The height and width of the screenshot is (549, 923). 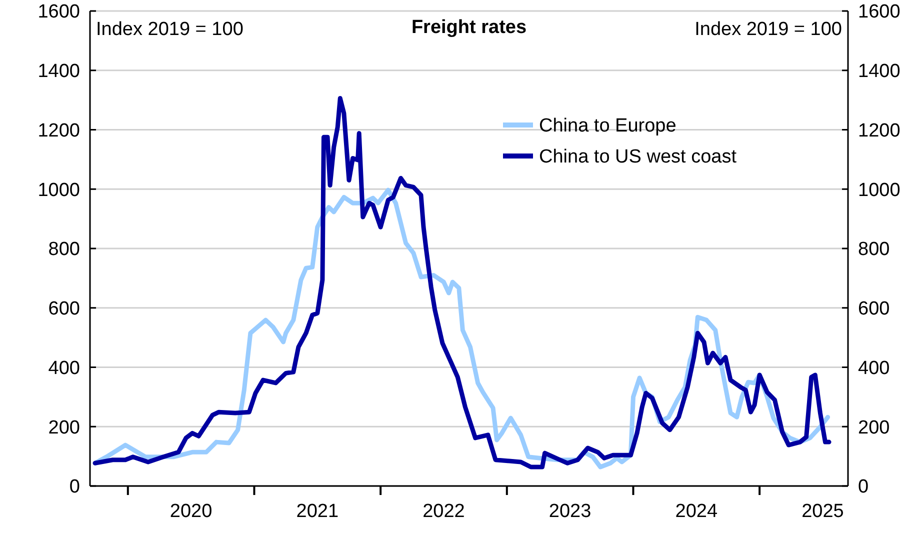 I want to click on y2-tick-label: 0, so click(x=863, y=487).